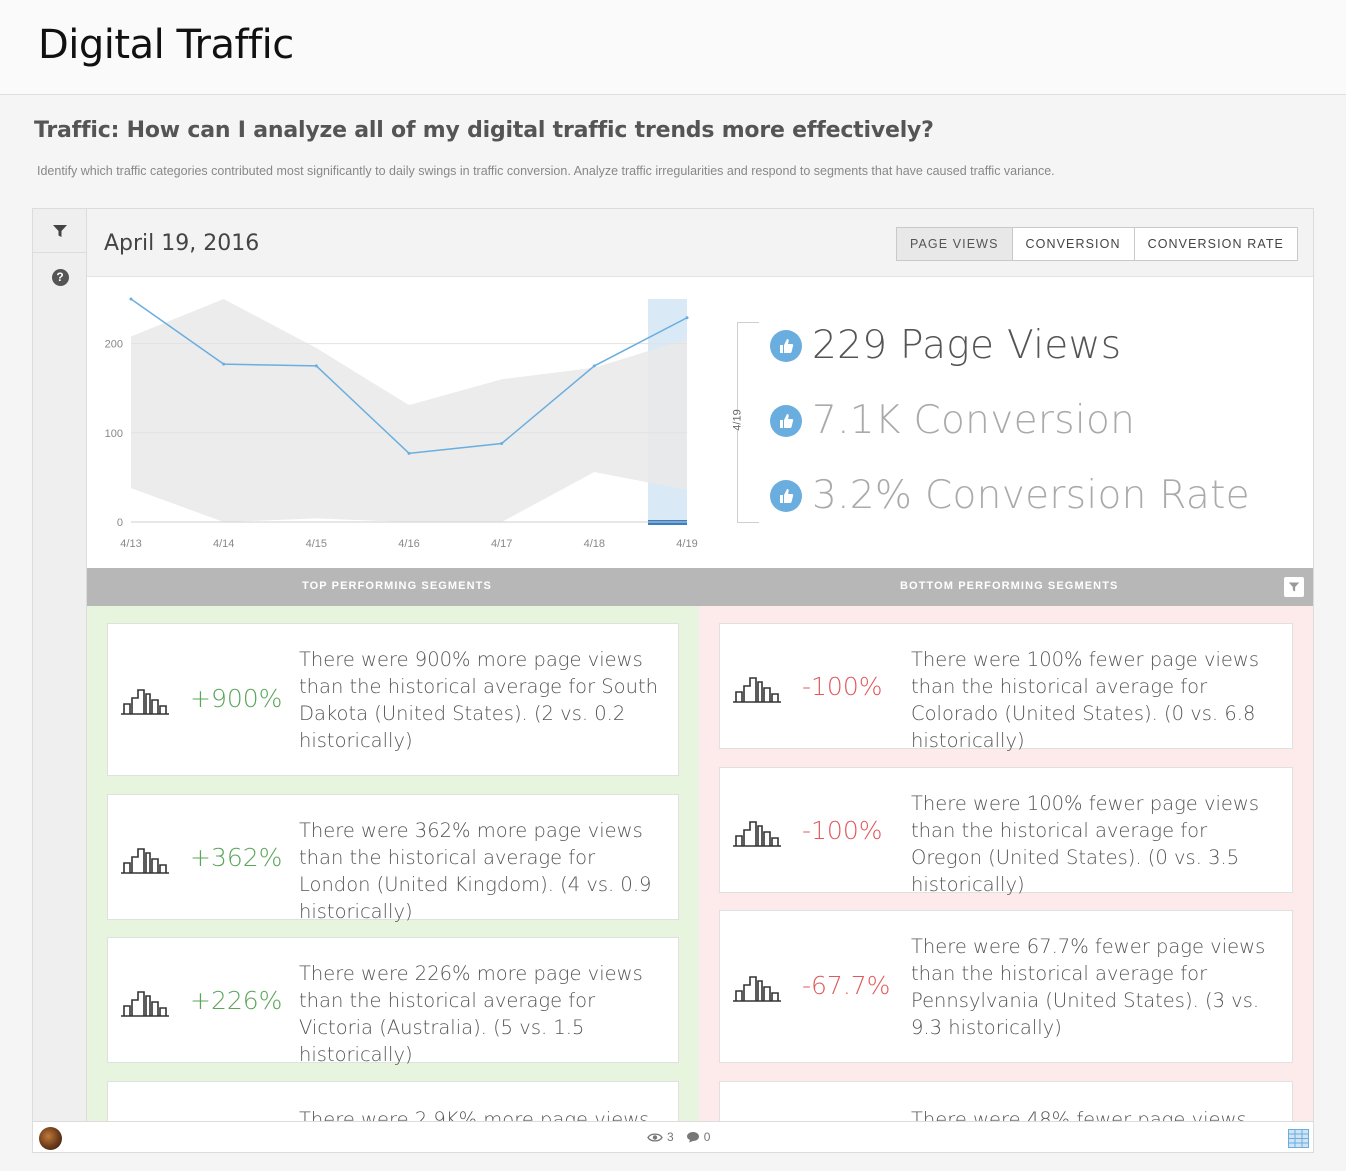  Describe the element at coordinates (684, 1137) in the screenshot. I see `engagement-stats: 3 0` at that location.